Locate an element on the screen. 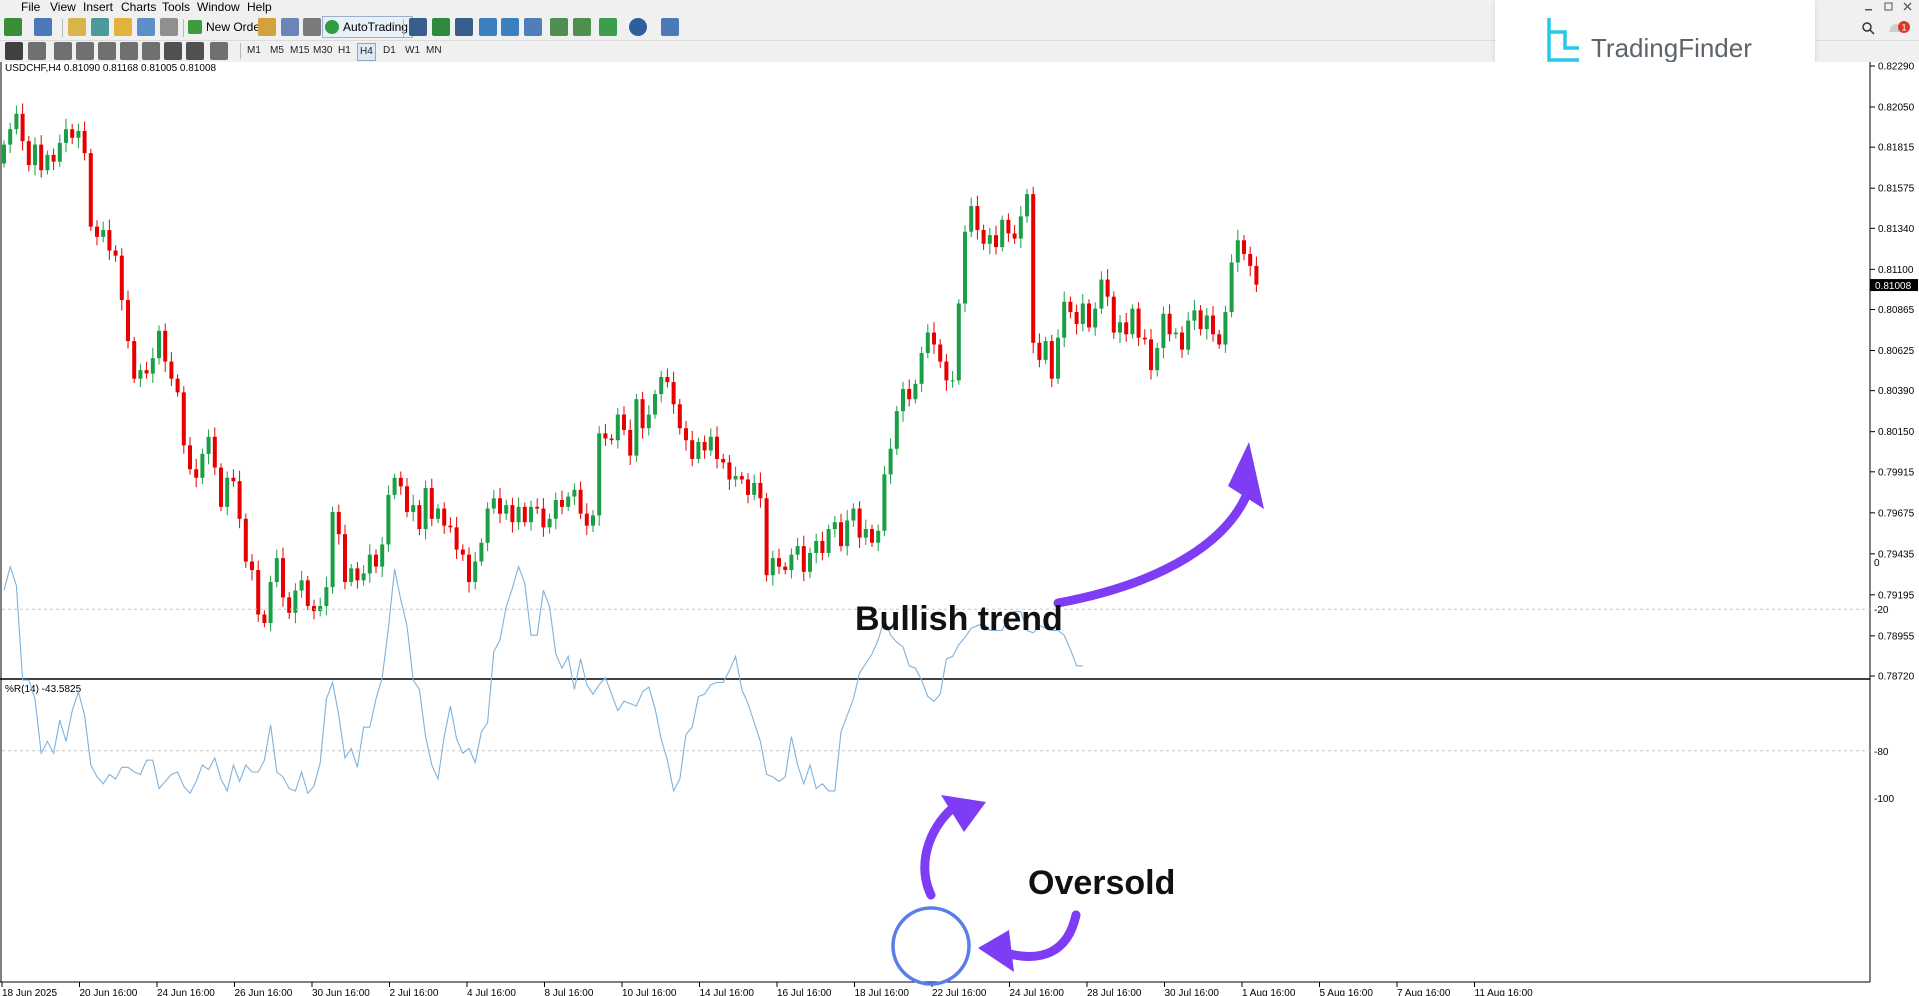 The image size is (1919, 996). time-tick-label: 5 Aug 16:00 is located at coordinates (1347, 992).